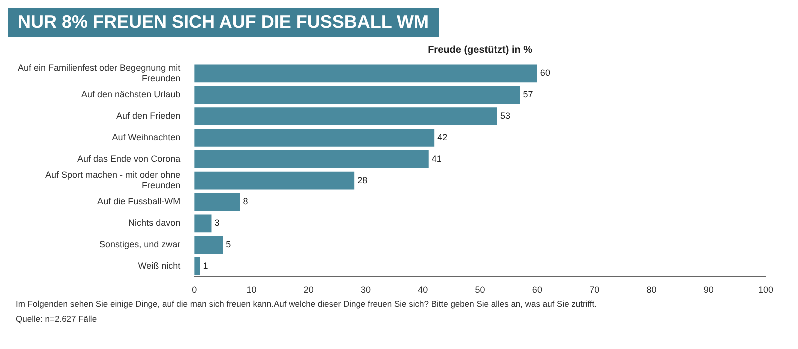 Image resolution: width=798 pixels, height=349 pixels. Describe the element at coordinates (309, 290) in the screenshot. I see `x-tick-label: 20` at that location.